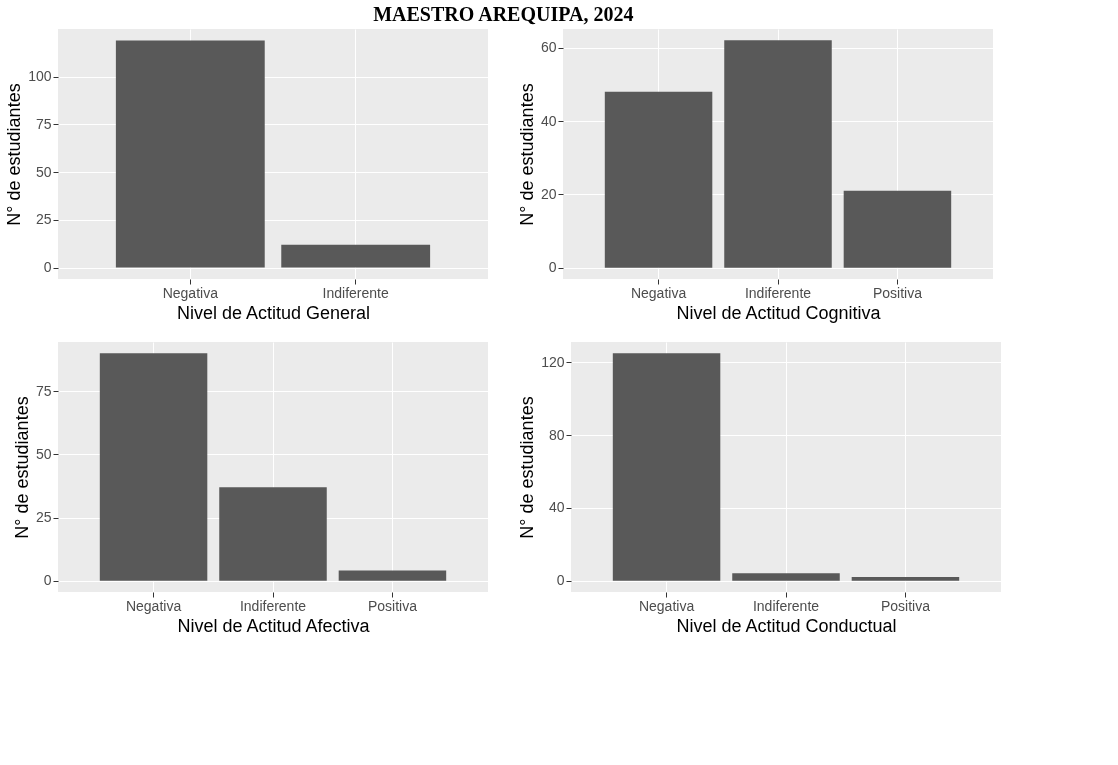  I want to click on y-tick-label: 60, so click(548, 47).